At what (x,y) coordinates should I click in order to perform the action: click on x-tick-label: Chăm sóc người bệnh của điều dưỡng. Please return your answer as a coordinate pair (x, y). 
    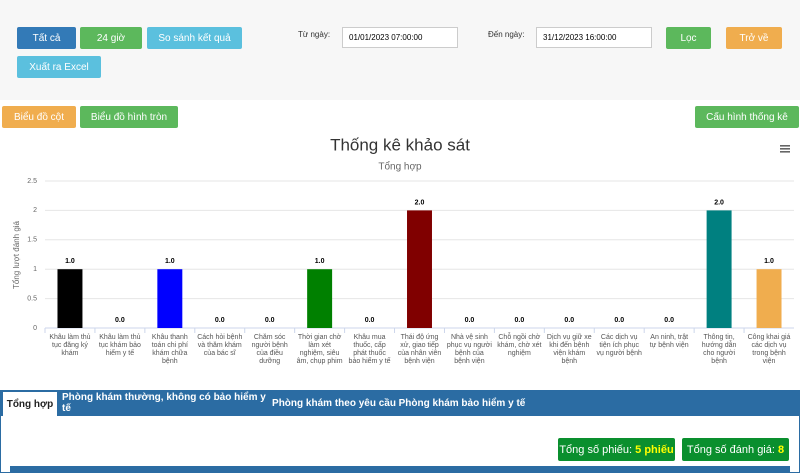
    Looking at the image, I should click on (269, 349).